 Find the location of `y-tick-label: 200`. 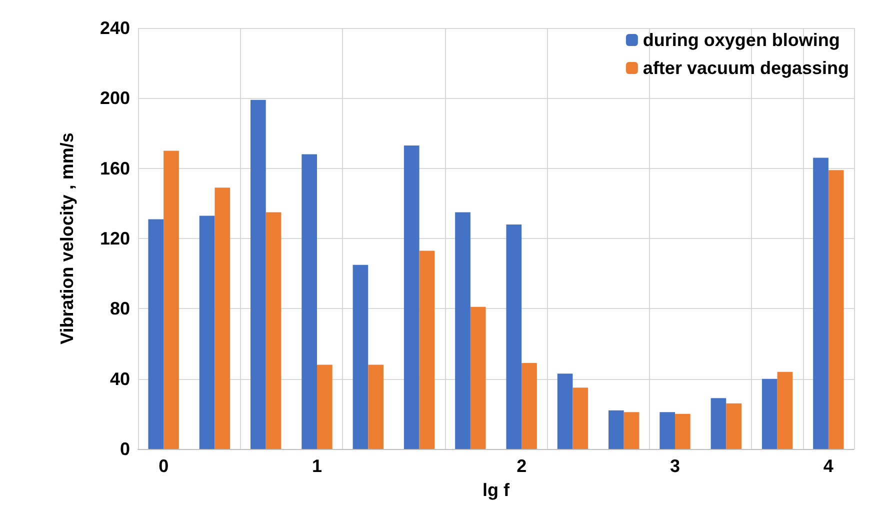

y-tick-label: 200 is located at coordinates (115, 98).